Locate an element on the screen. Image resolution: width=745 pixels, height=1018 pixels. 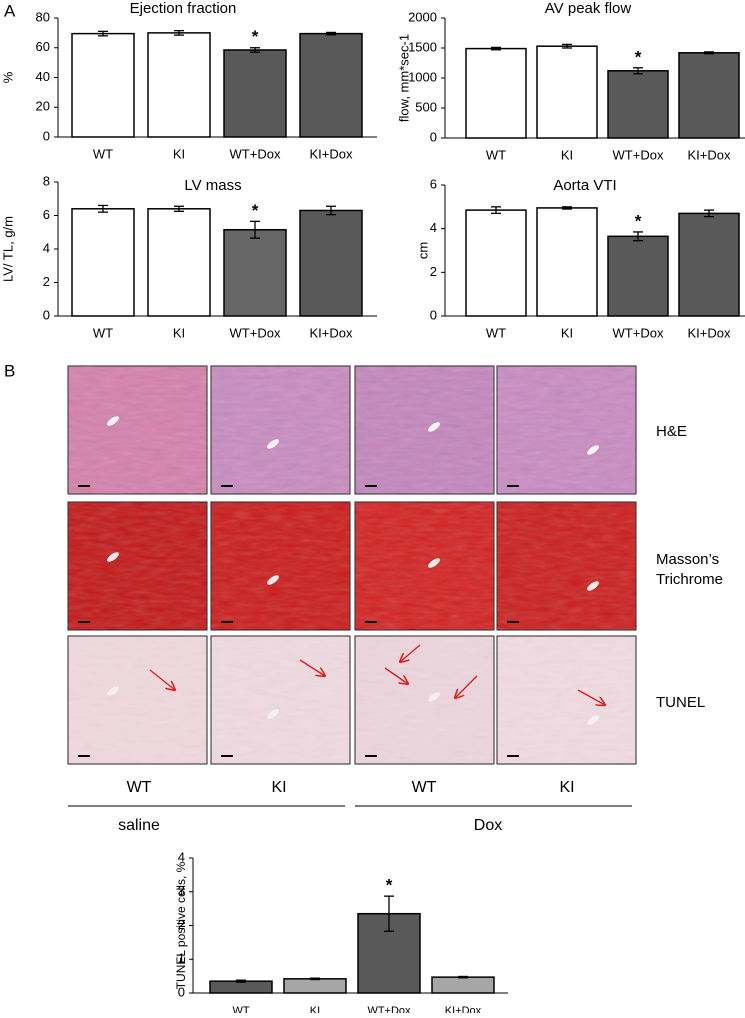
y-tick-label: 60 is located at coordinates (43, 46).